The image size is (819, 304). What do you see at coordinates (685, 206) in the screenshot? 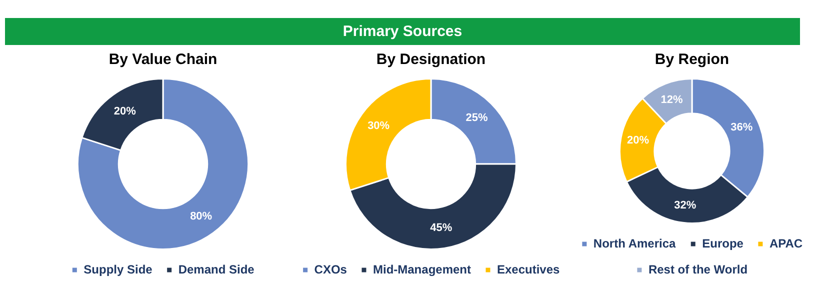
I see `data-label: 32%` at bounding box center [685, 206].